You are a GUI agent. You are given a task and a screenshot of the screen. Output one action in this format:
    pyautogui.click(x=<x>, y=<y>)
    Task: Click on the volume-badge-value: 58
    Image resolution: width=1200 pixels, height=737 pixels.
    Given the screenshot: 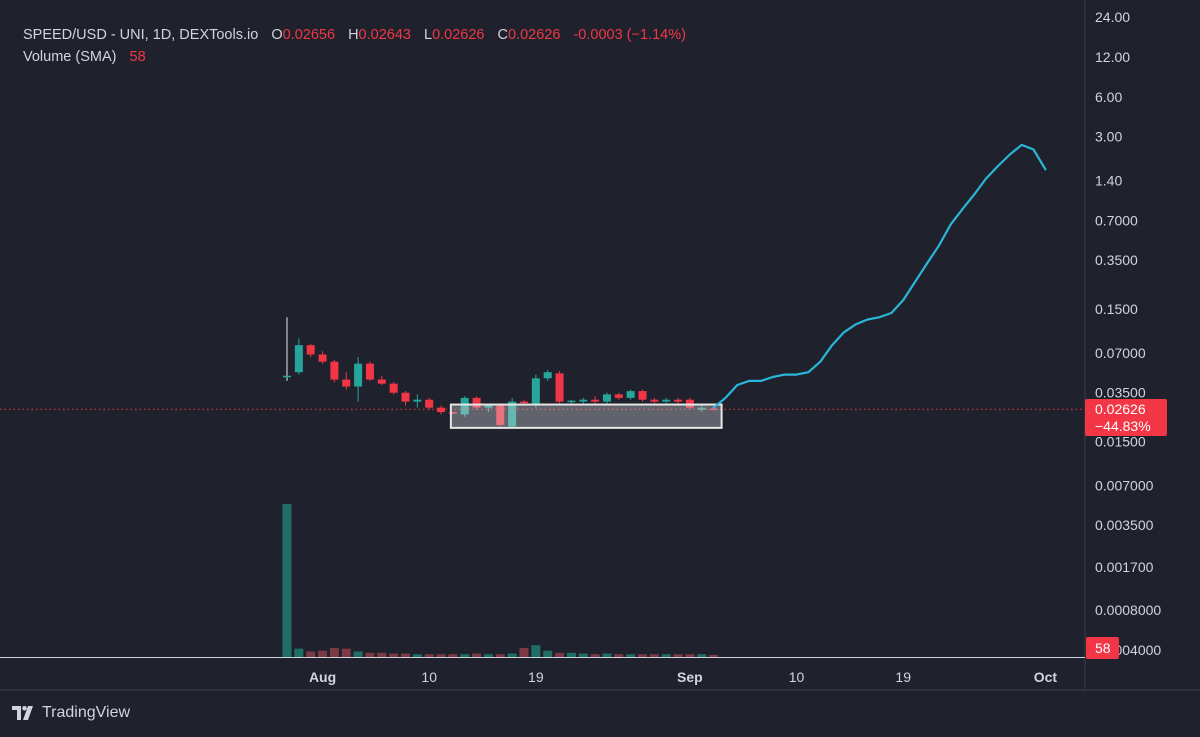 What is the action you would take?
    pyautogui.click(x=1103, y=648)
    